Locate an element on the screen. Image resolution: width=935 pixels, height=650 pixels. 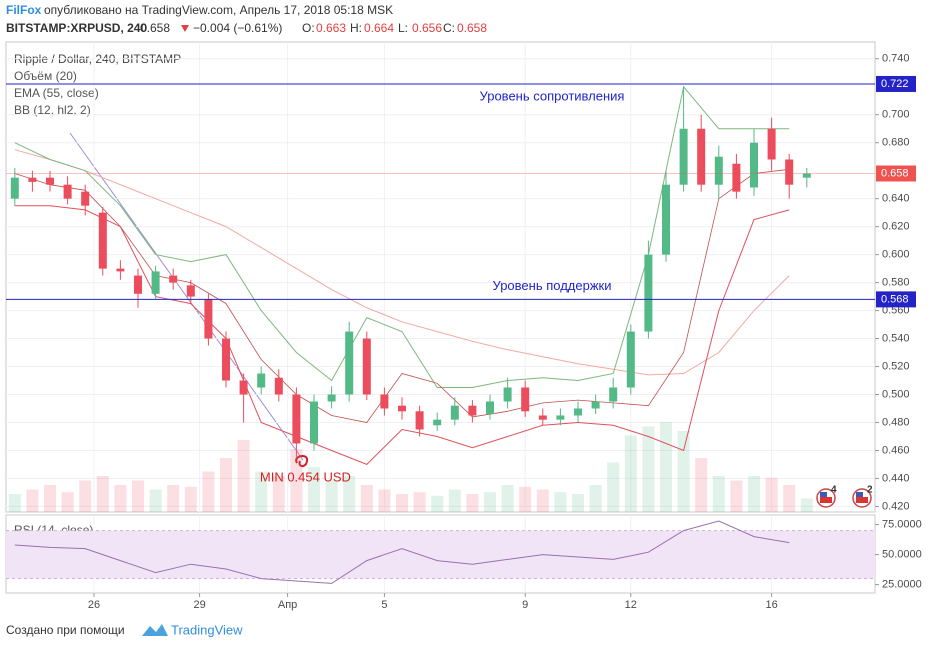
x-tick-label: Апр is located at coordinates (287, 605).